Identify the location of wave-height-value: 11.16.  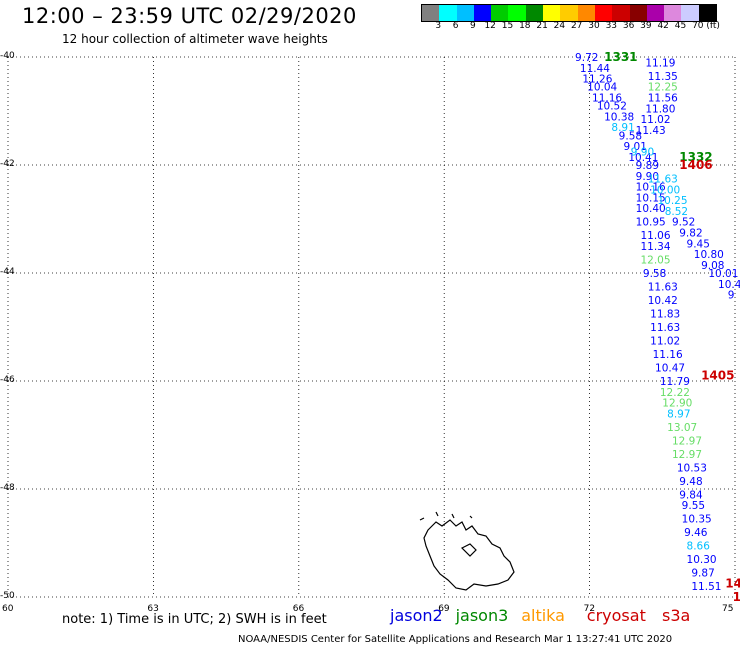
(607, 99).